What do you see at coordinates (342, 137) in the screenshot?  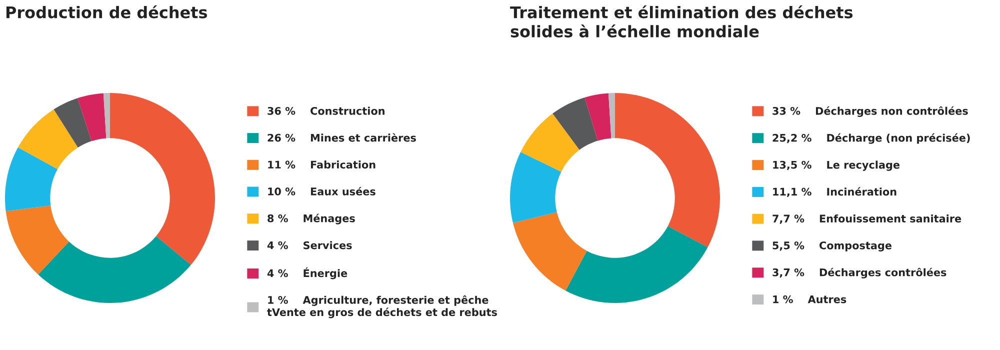 I see `legend-label: 26 % Mines et carrières` at bounding box center [342, 137].